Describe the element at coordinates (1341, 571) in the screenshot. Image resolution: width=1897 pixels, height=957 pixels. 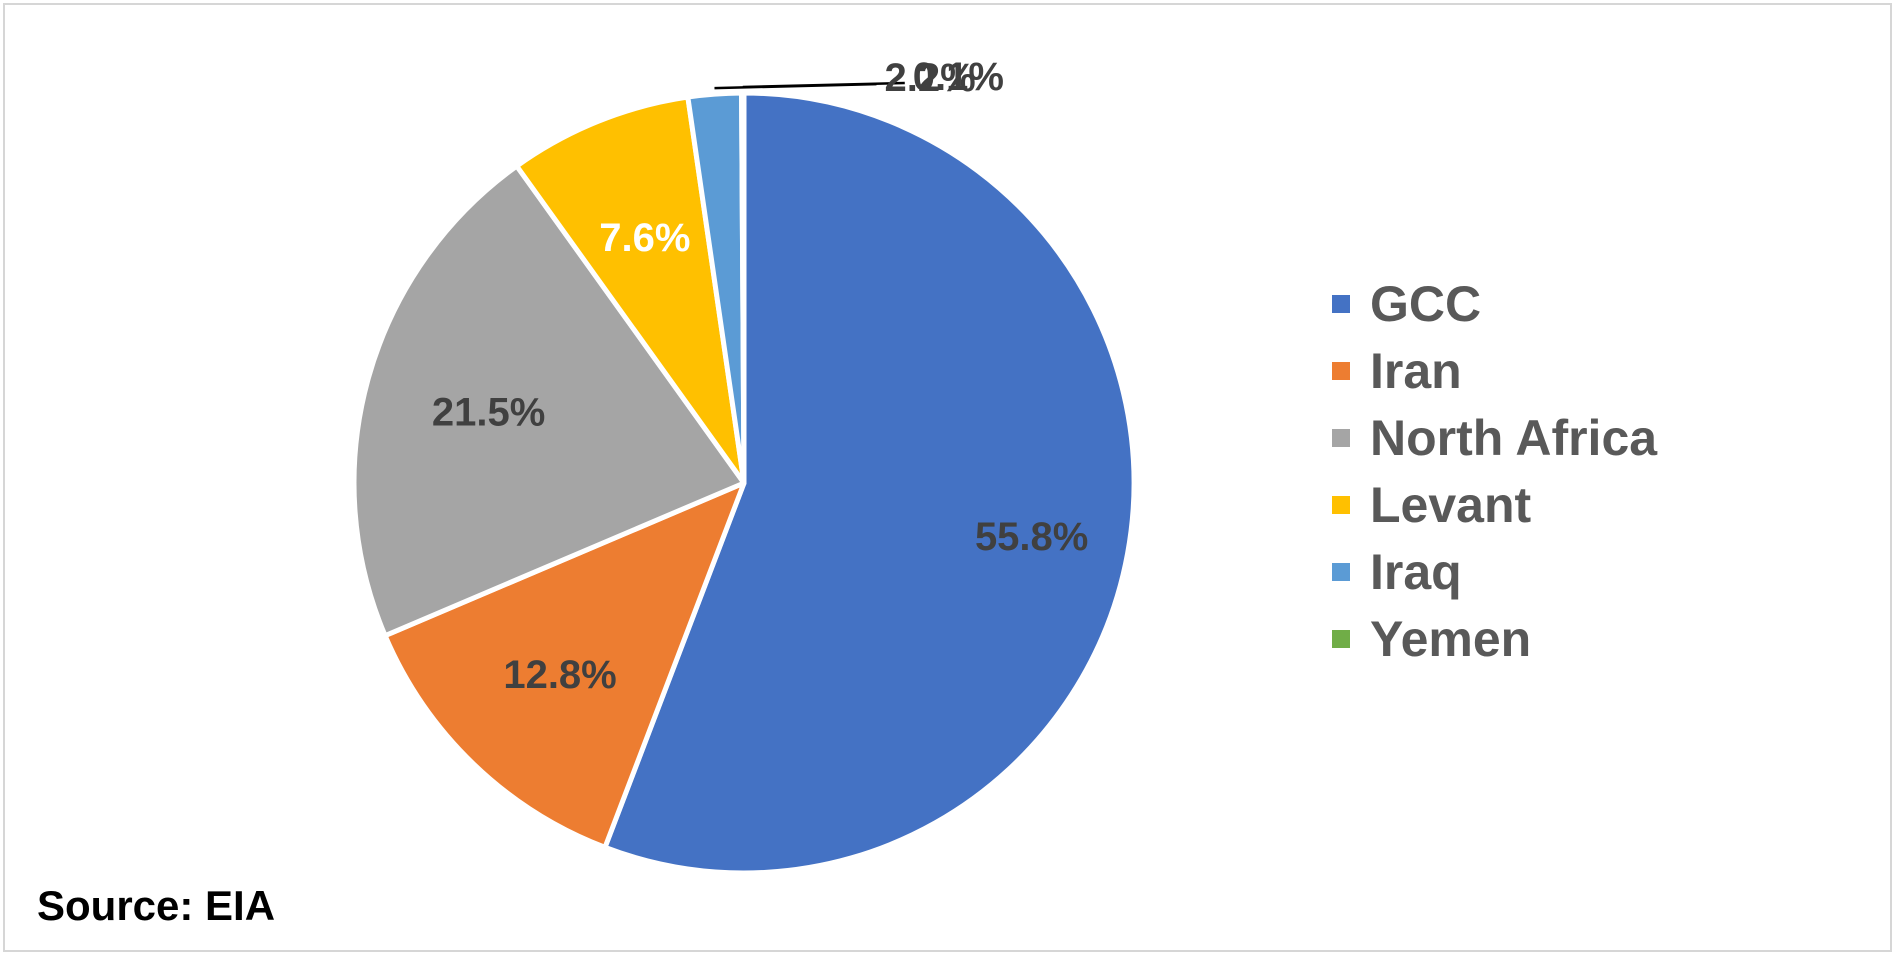
I see `legend-swatch-iraq` at that location.